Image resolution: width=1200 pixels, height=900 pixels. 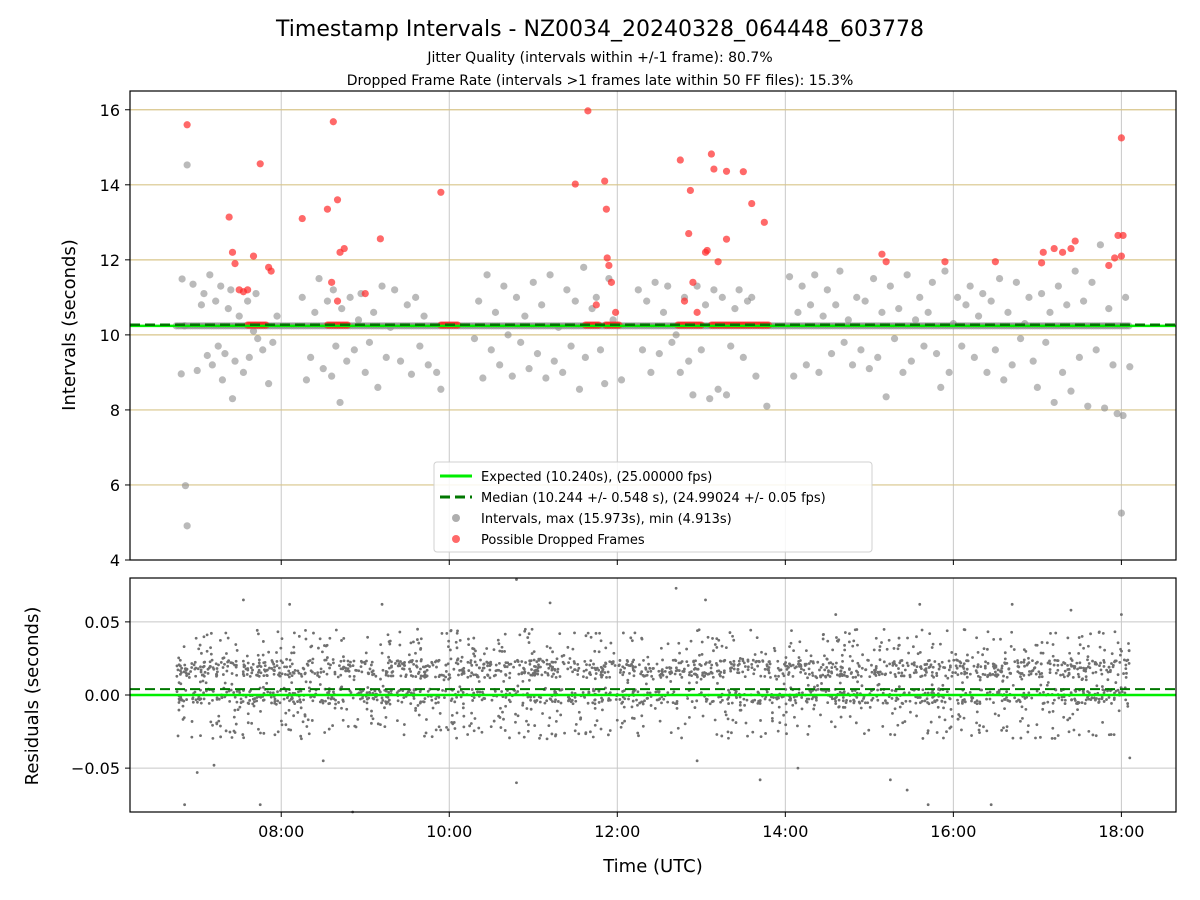 What do you see at coordinates (115, 485) in the screenshot?
I see `intervals-y-tick-label: 6` at bounding box center [115, 485].